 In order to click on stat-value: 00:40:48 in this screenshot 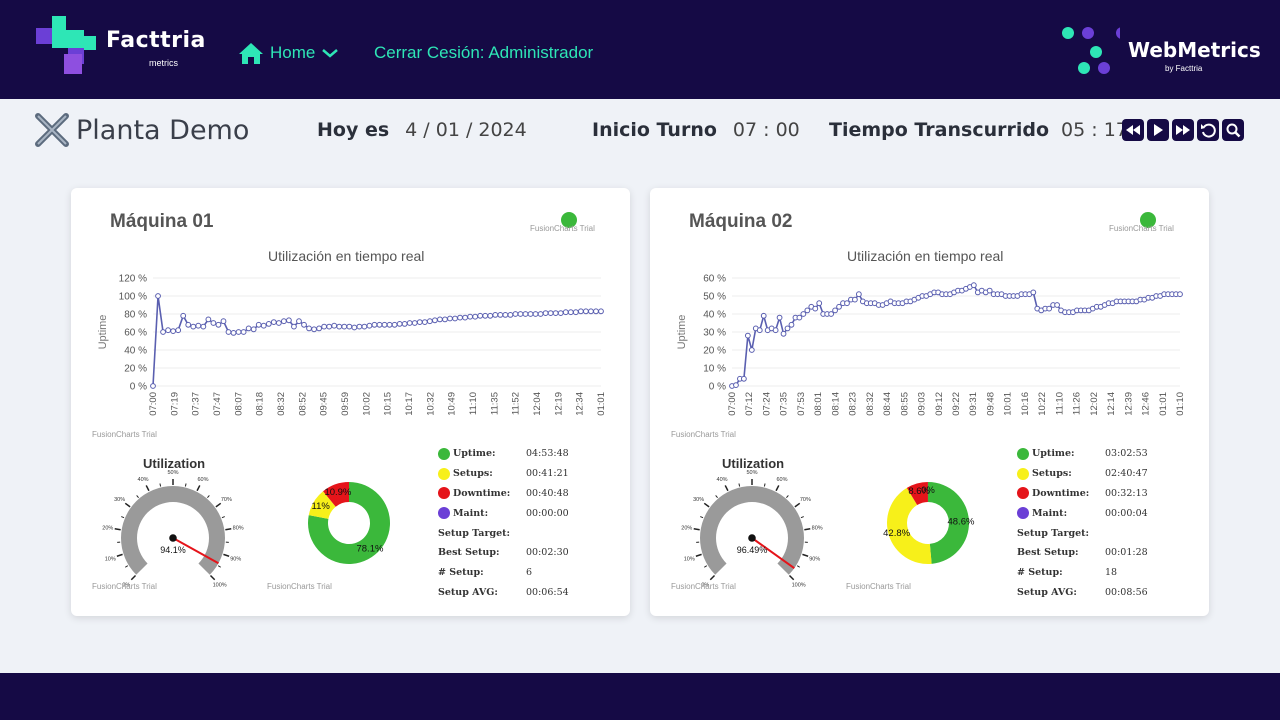, I will do `click(547, 493)`.